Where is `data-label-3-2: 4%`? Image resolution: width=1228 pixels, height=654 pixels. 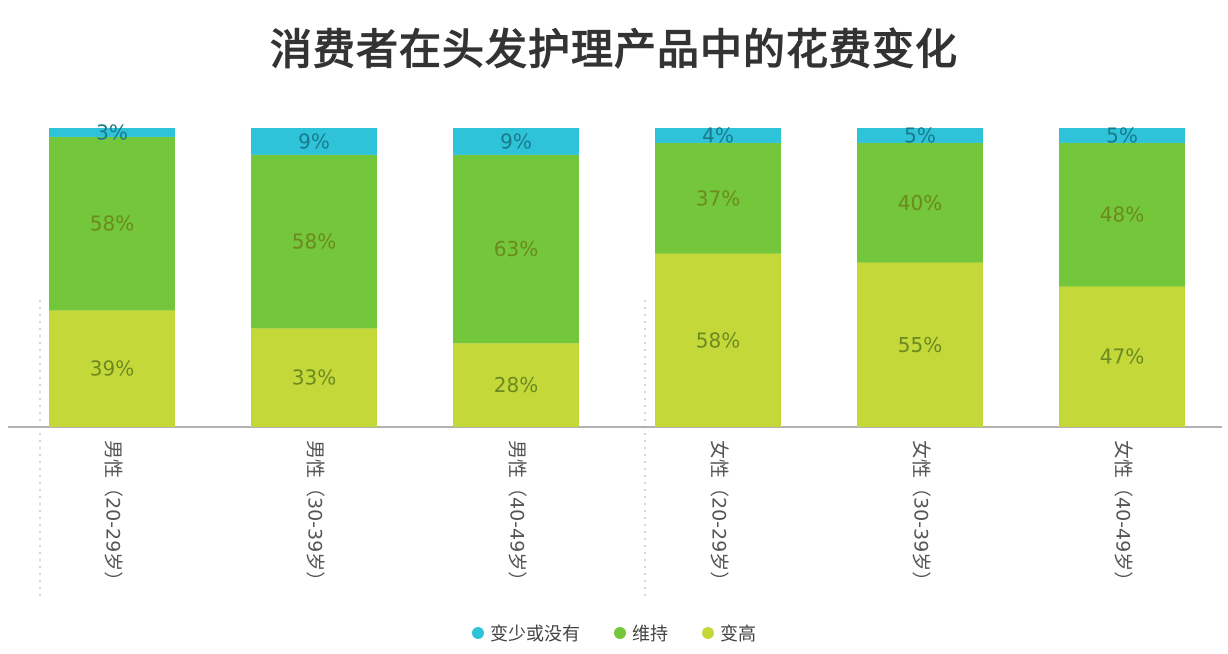 data-label-3-2: 4% is located at coordinates (718, 135).